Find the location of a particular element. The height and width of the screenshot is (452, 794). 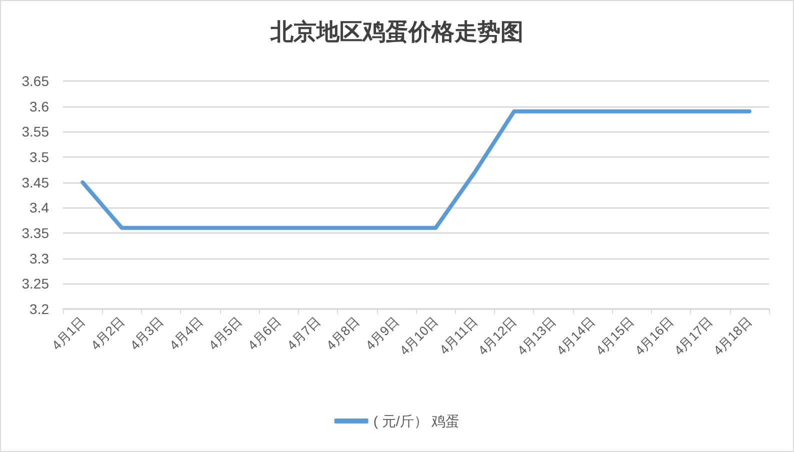

y-tick-label: 3.5 is located at coordinates (40, 157).